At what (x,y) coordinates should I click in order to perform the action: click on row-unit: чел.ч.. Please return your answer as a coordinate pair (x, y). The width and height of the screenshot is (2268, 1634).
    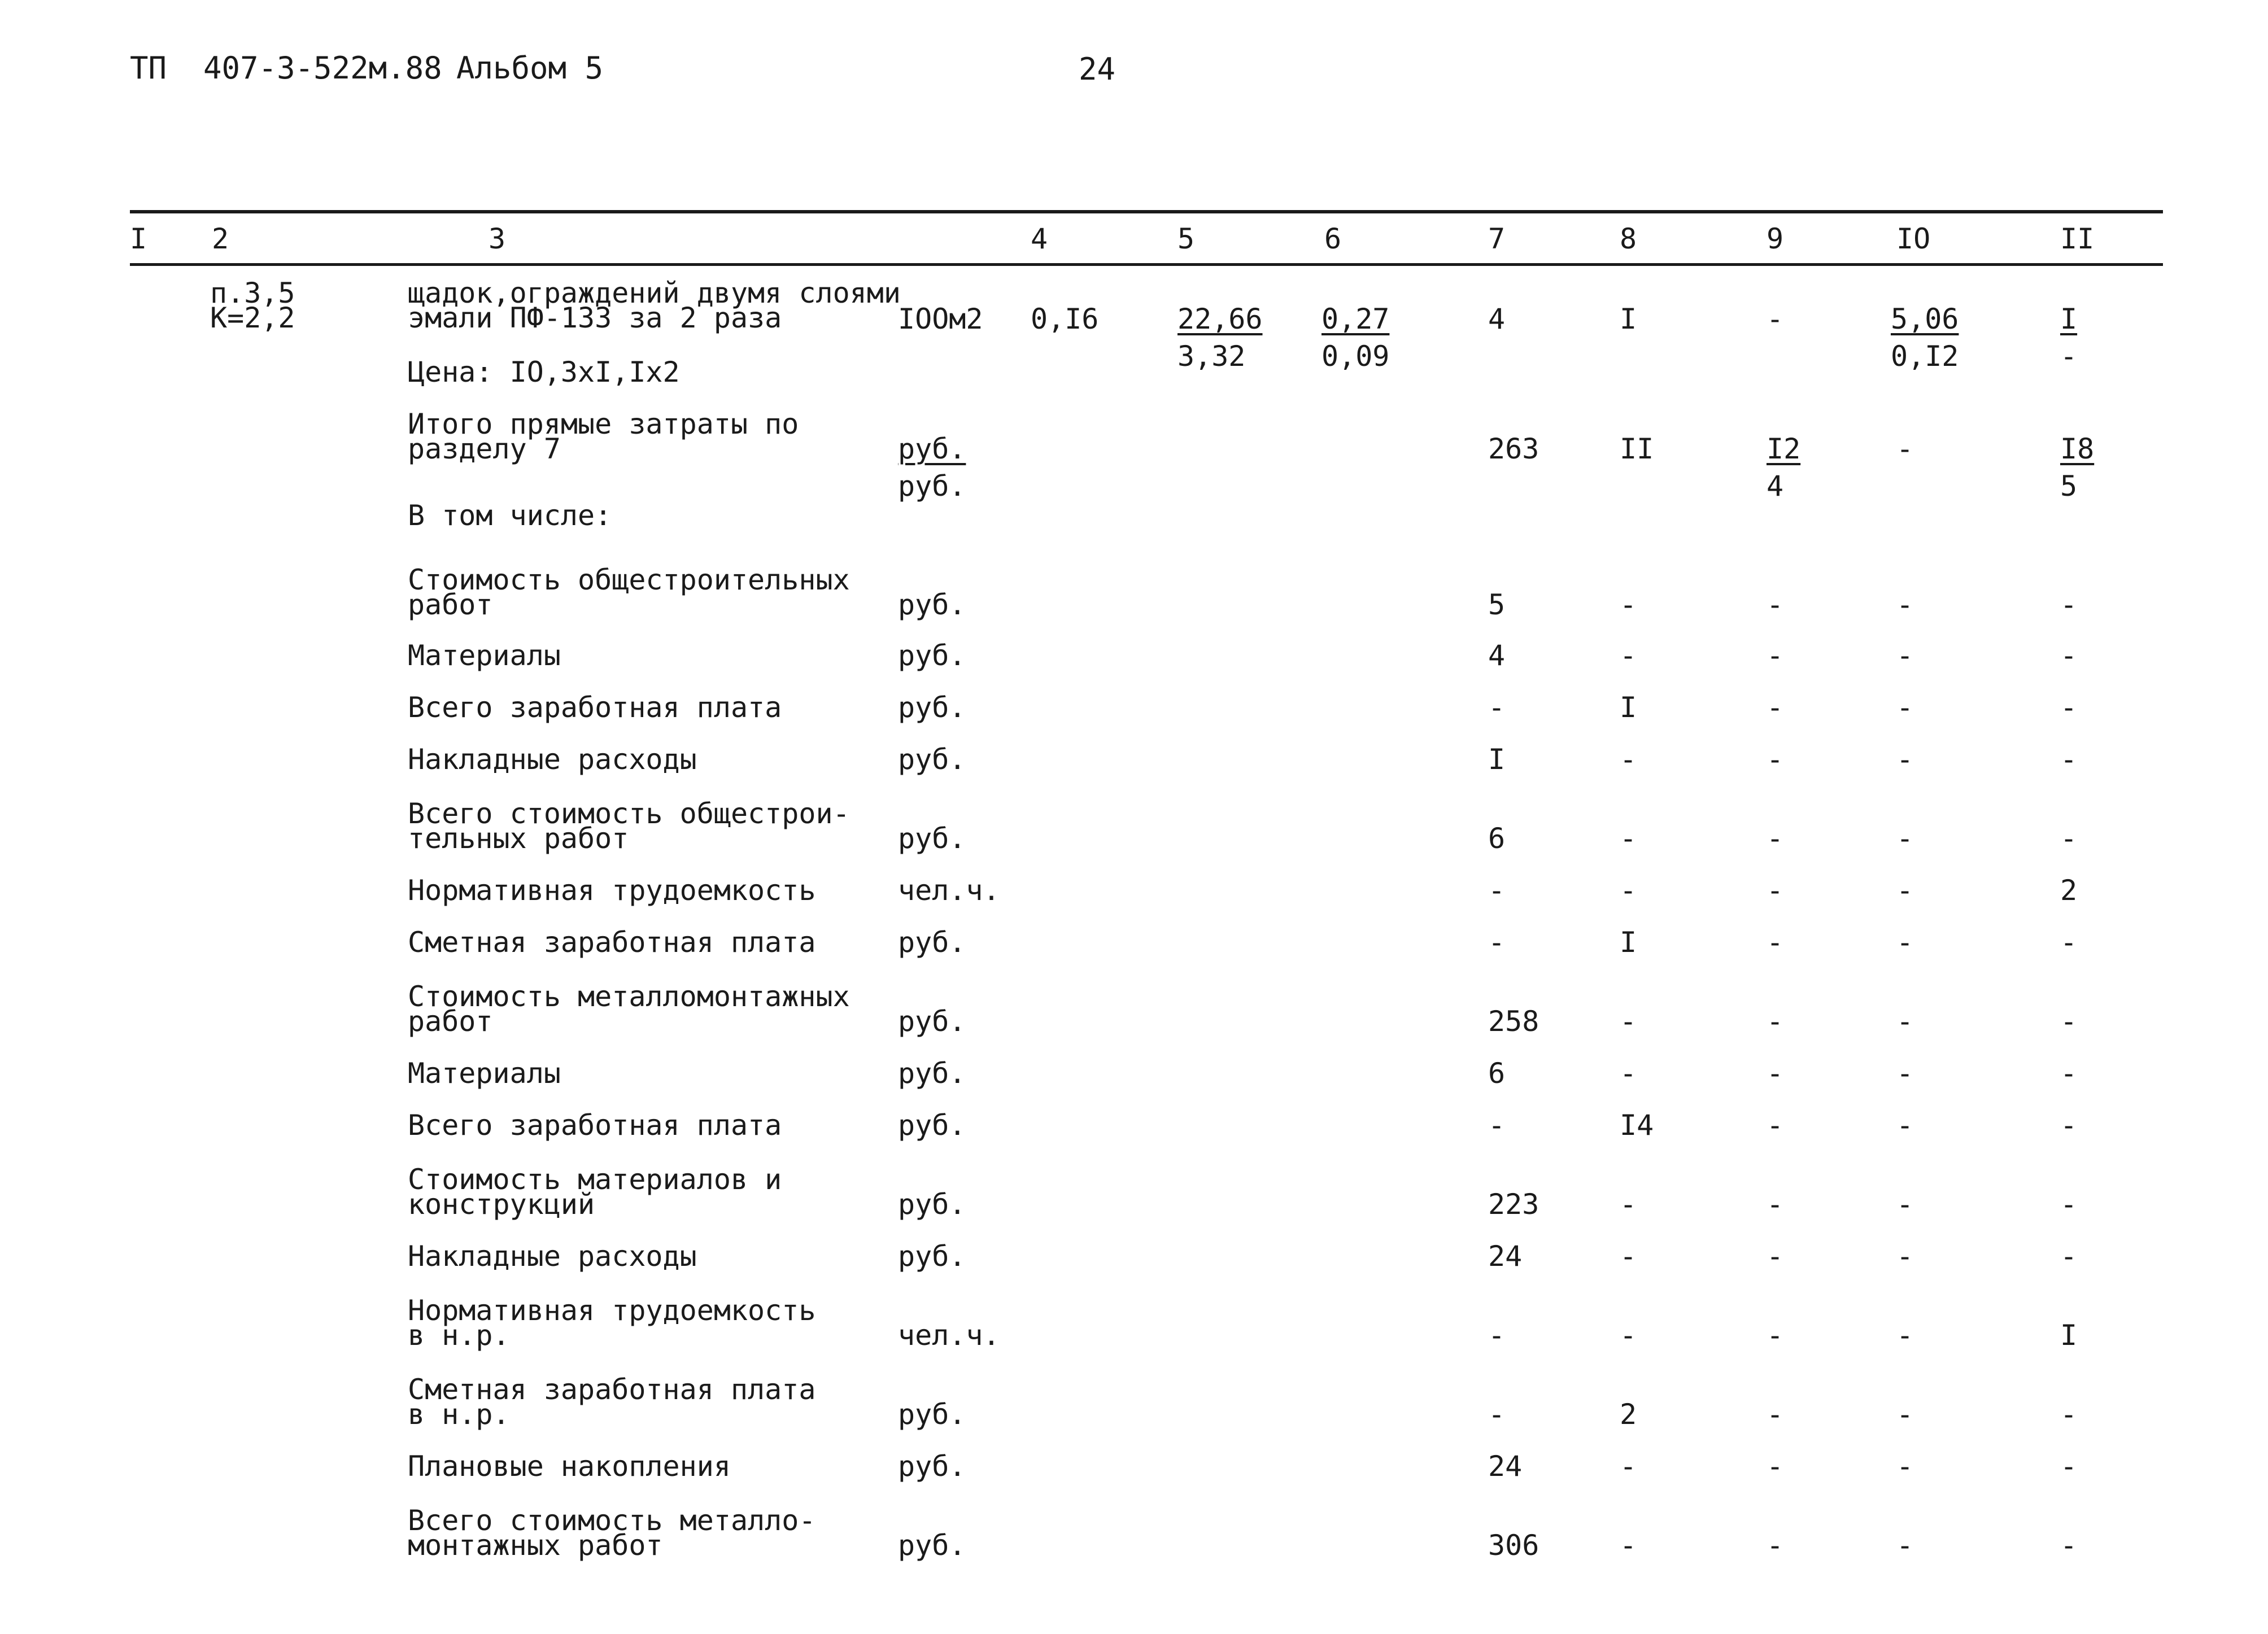
    Looking at the image, I should click on (949, 890).